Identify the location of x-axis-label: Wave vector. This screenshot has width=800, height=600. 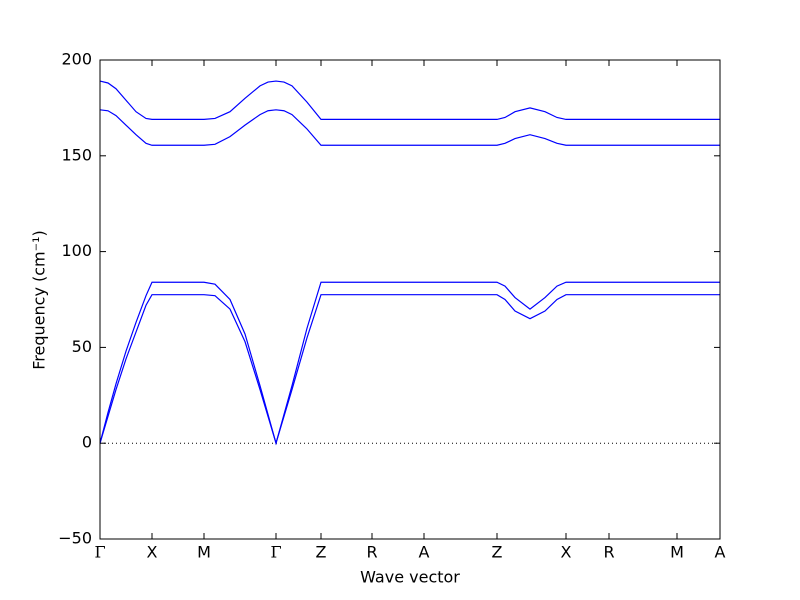
(410, 577).